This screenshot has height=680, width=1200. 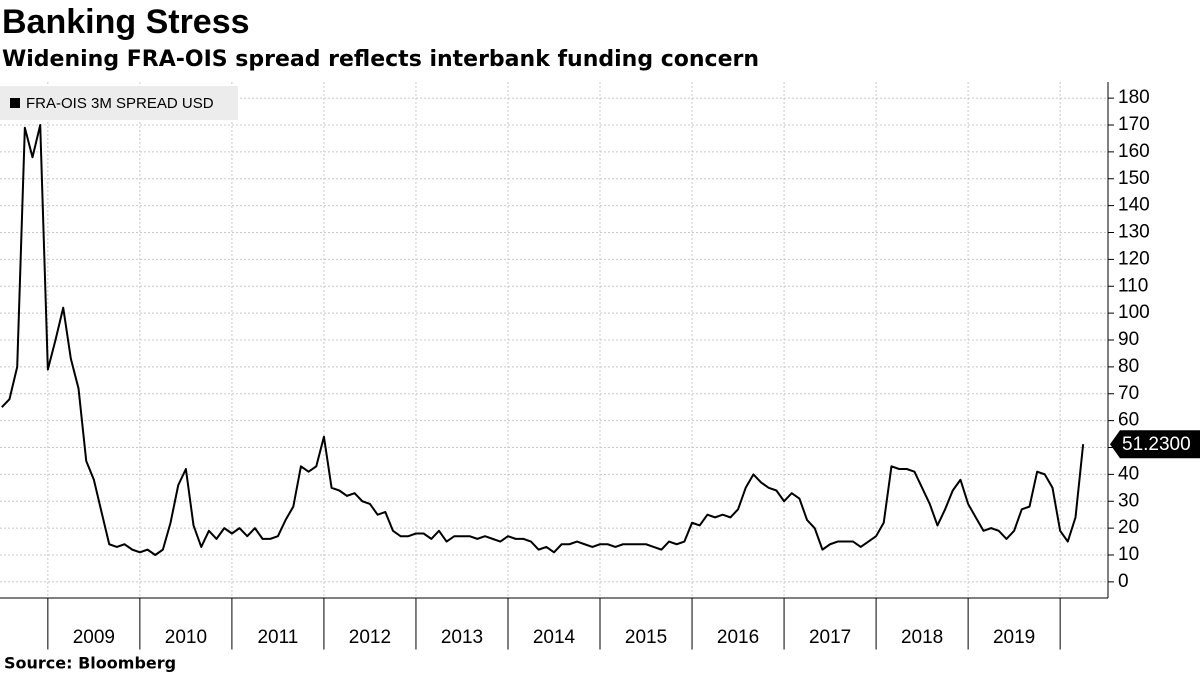 What do you see at coordinates (1128, 554) in the screenshot?
I see `y-tick-label: 10` at bounding box center [1128, 554].